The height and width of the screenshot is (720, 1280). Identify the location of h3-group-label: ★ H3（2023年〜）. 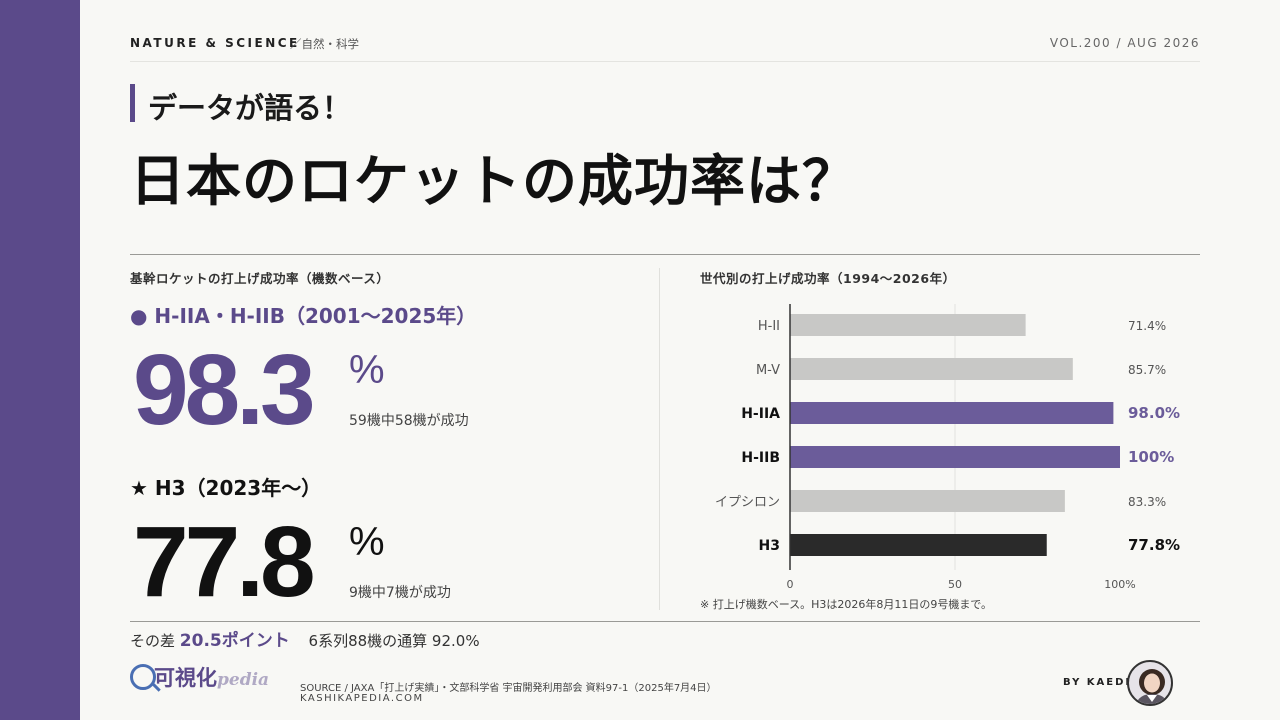
(226, 488).